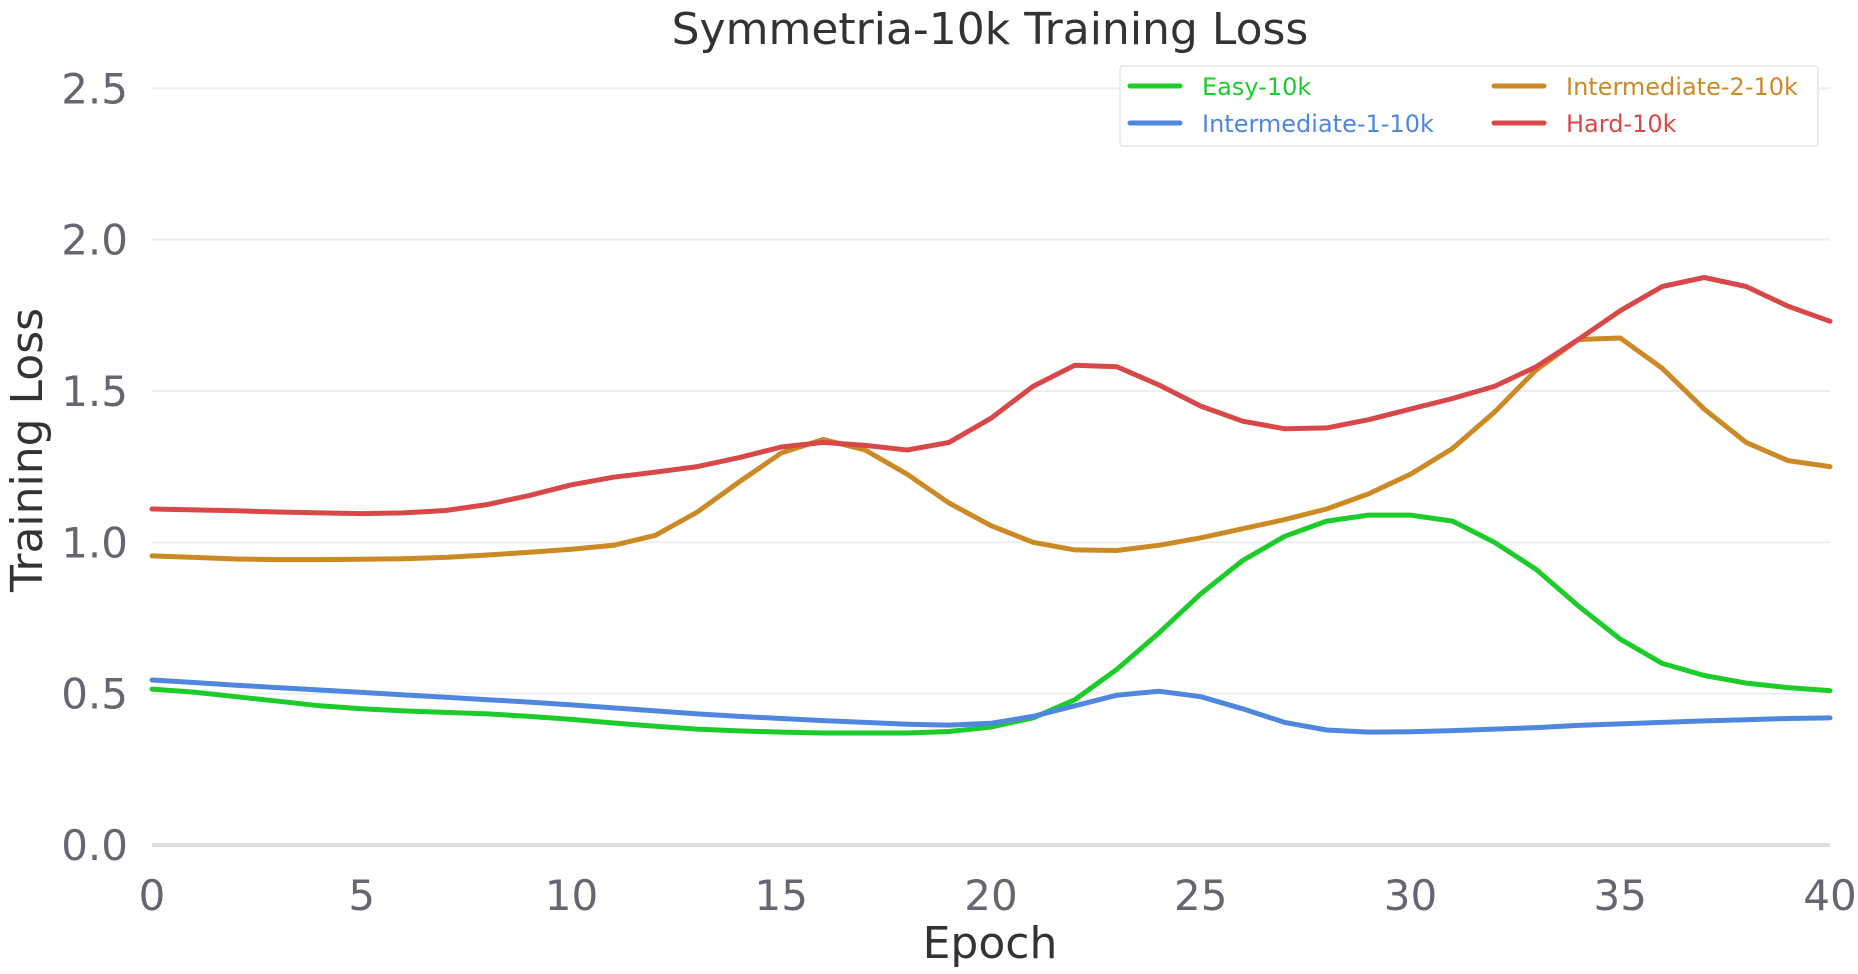 Image resolution: width=1858 pixels, height=974 pixels. Describe the element at coordinates (1829, 895) in the screenshot. I see `x-tick-label-8: 40` at that location.